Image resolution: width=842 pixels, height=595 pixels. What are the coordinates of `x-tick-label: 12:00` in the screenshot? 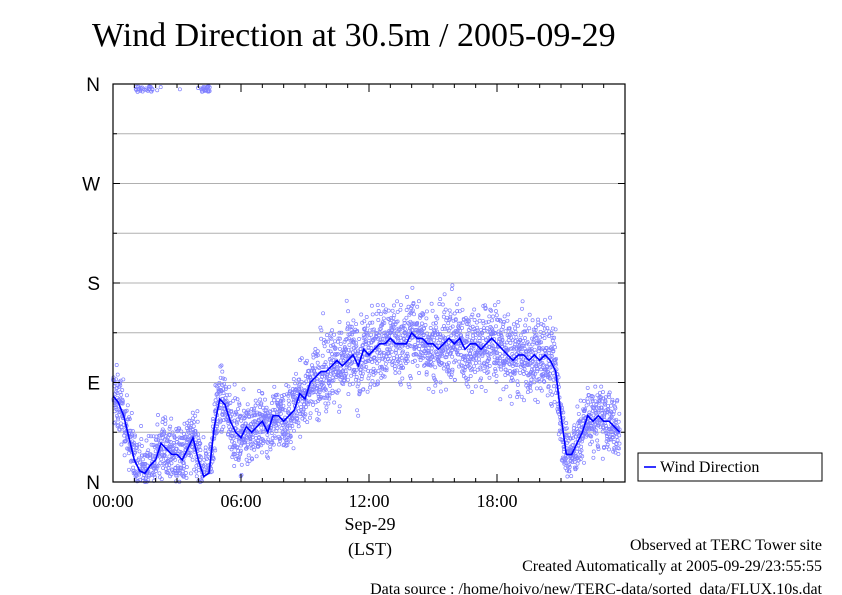 It's located at (368, 501).